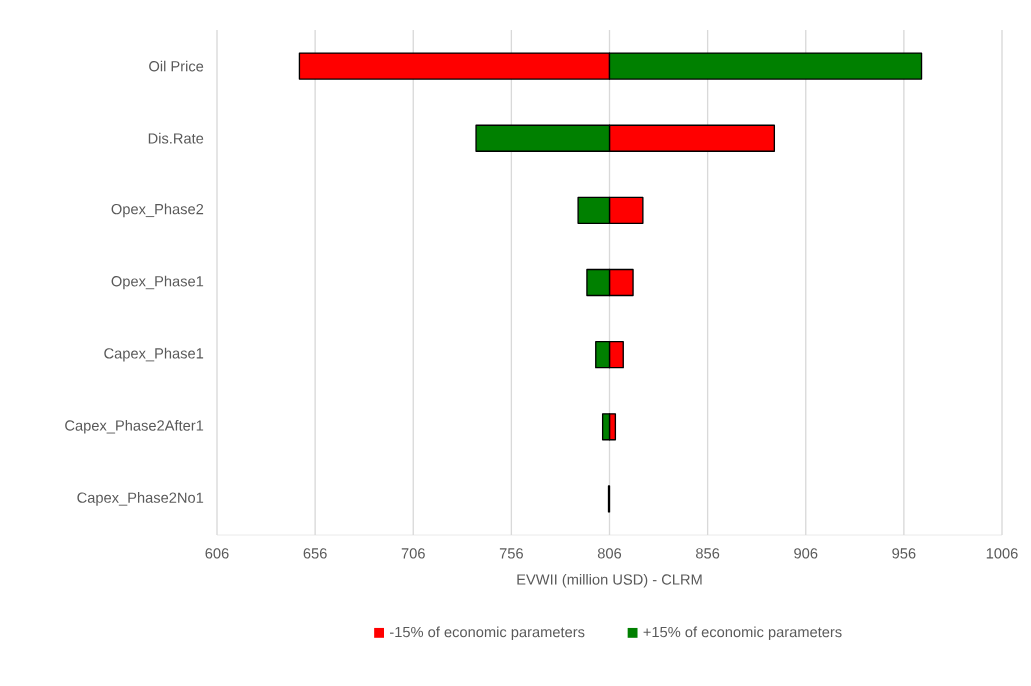 Image resolution: width=1031 pixels, height=686 pixels. I want to click on legend-label: +15% of economic parameters, so click(742, 633).